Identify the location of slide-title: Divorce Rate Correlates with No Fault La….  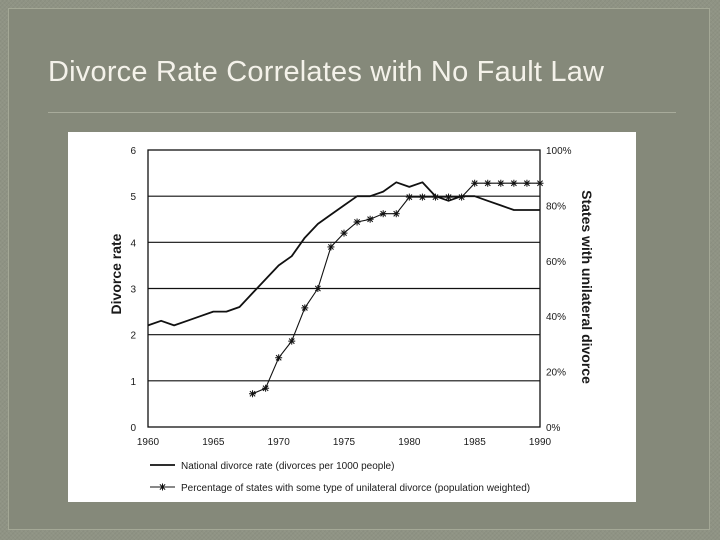
(326, 72).